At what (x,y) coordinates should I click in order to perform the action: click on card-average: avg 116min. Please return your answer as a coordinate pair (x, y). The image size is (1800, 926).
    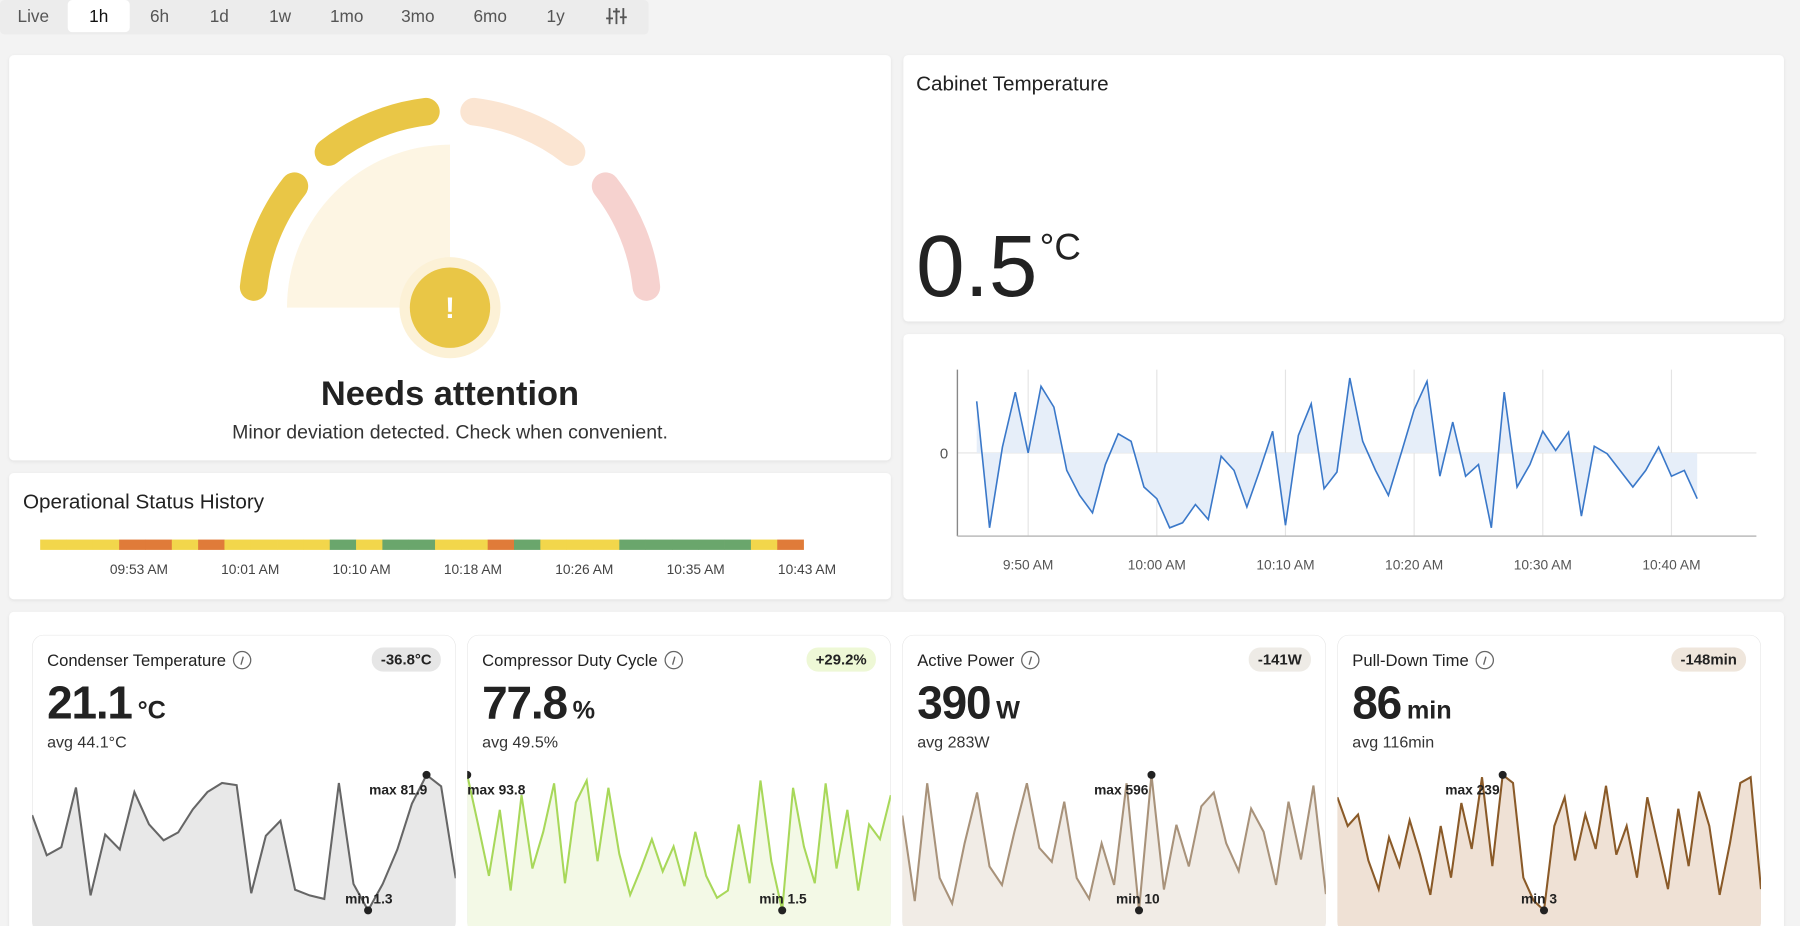
    Looking at the image, I should click on (1393, 742).